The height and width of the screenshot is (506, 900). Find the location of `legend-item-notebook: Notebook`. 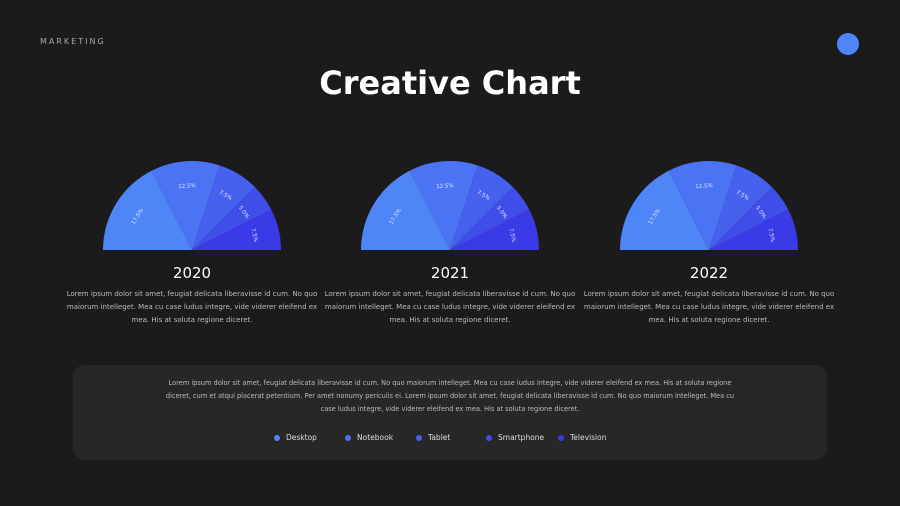

legend-item-notebook: Notebook is located at coordinates (369, 437).